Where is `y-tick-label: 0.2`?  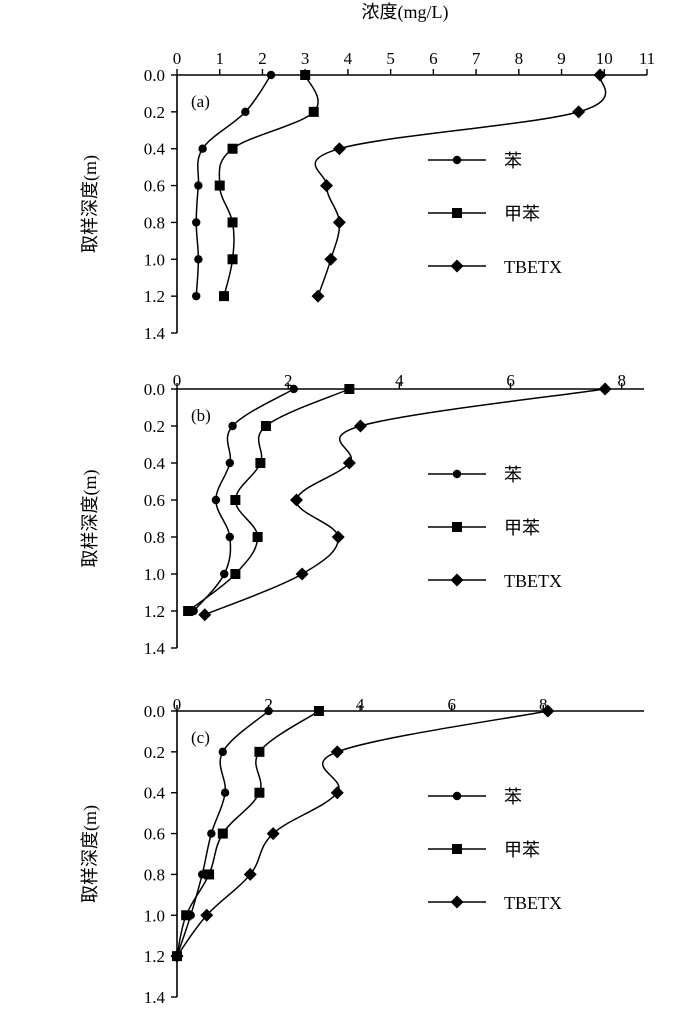 y-tick-label: 0.2 is located at coordinates (154, 426).